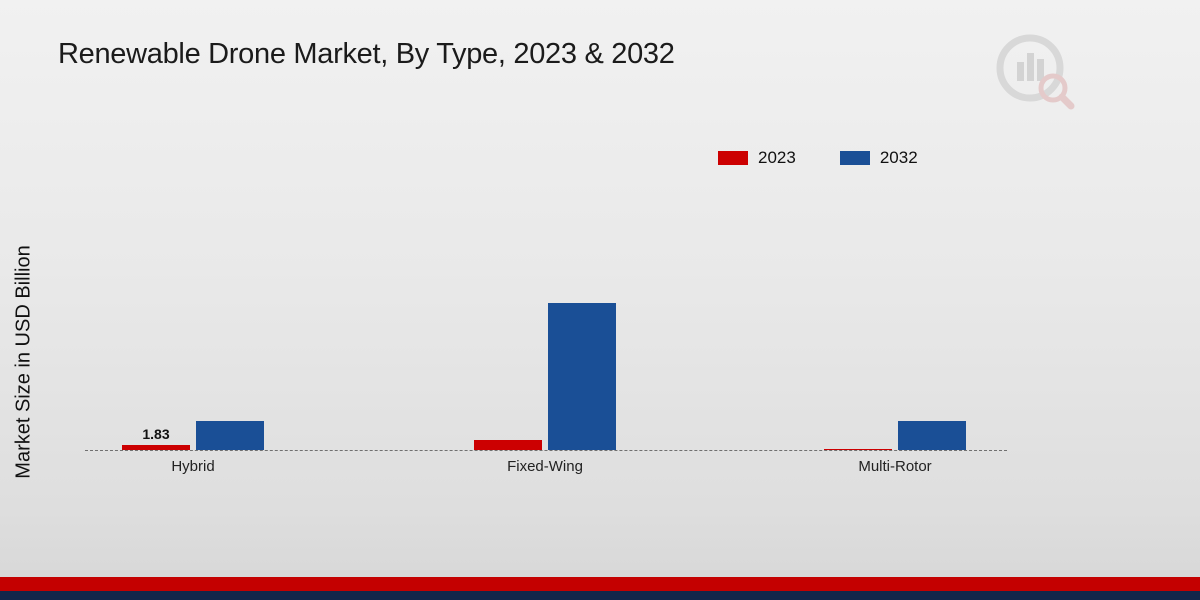 The width and height of the screenshot is (1200, 600). I want to click on bar-2032-multi-rotor, so click(932, 435).